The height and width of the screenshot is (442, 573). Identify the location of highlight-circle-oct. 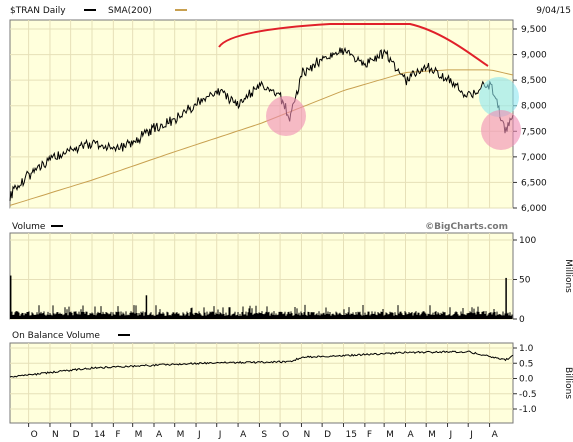
(286, 116).